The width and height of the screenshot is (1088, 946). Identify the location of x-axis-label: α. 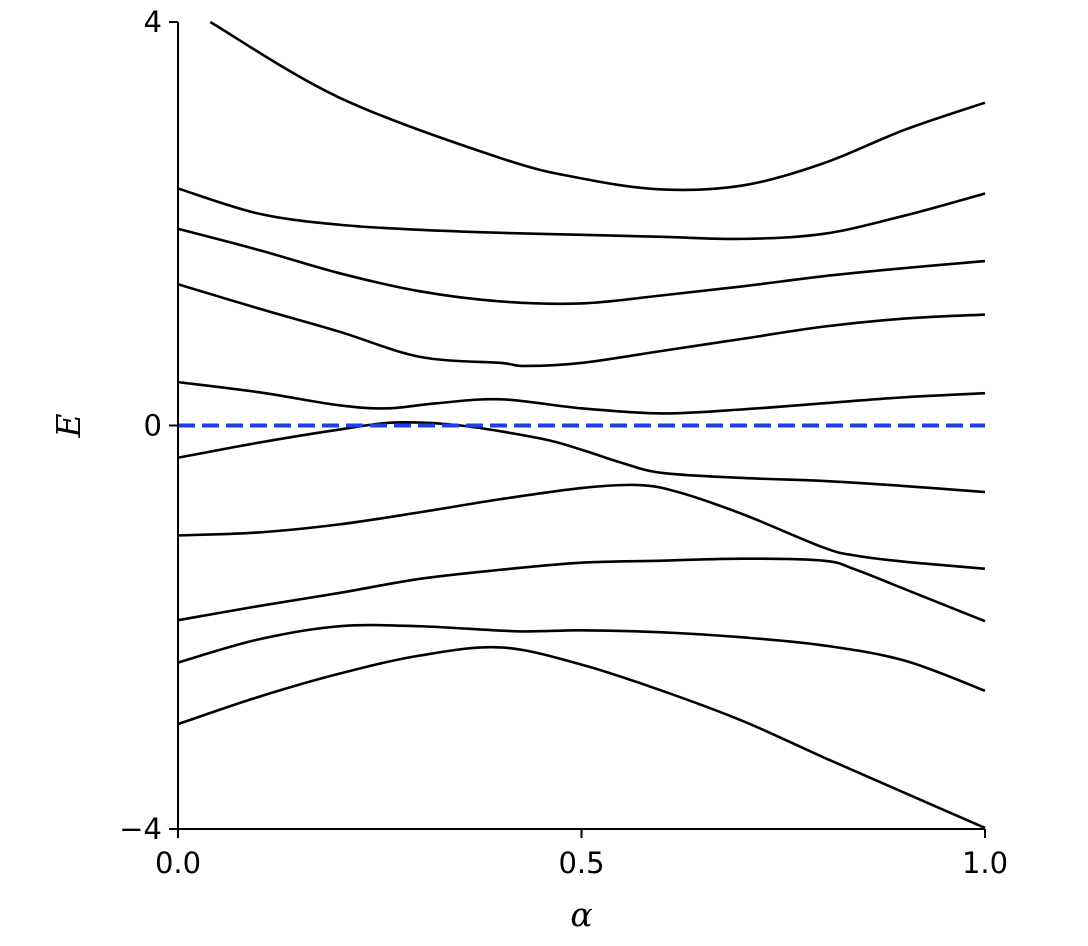
(581, 914).